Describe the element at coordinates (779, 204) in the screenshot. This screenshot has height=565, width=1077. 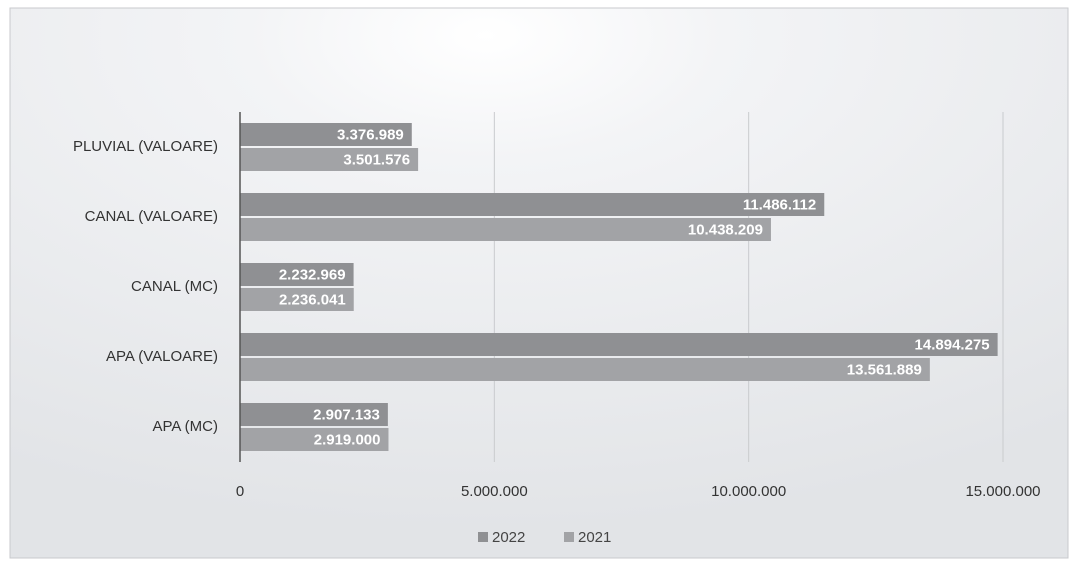
I see `value-label: 11.486.112` at that location.